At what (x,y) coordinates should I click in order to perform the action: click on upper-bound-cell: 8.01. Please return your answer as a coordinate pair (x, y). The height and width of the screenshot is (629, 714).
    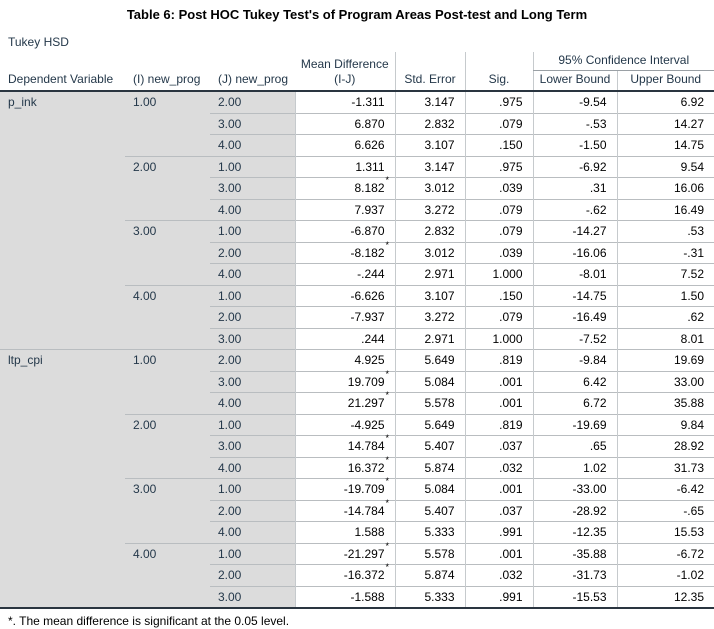
    Looking at the image, I should click on (665, 338).